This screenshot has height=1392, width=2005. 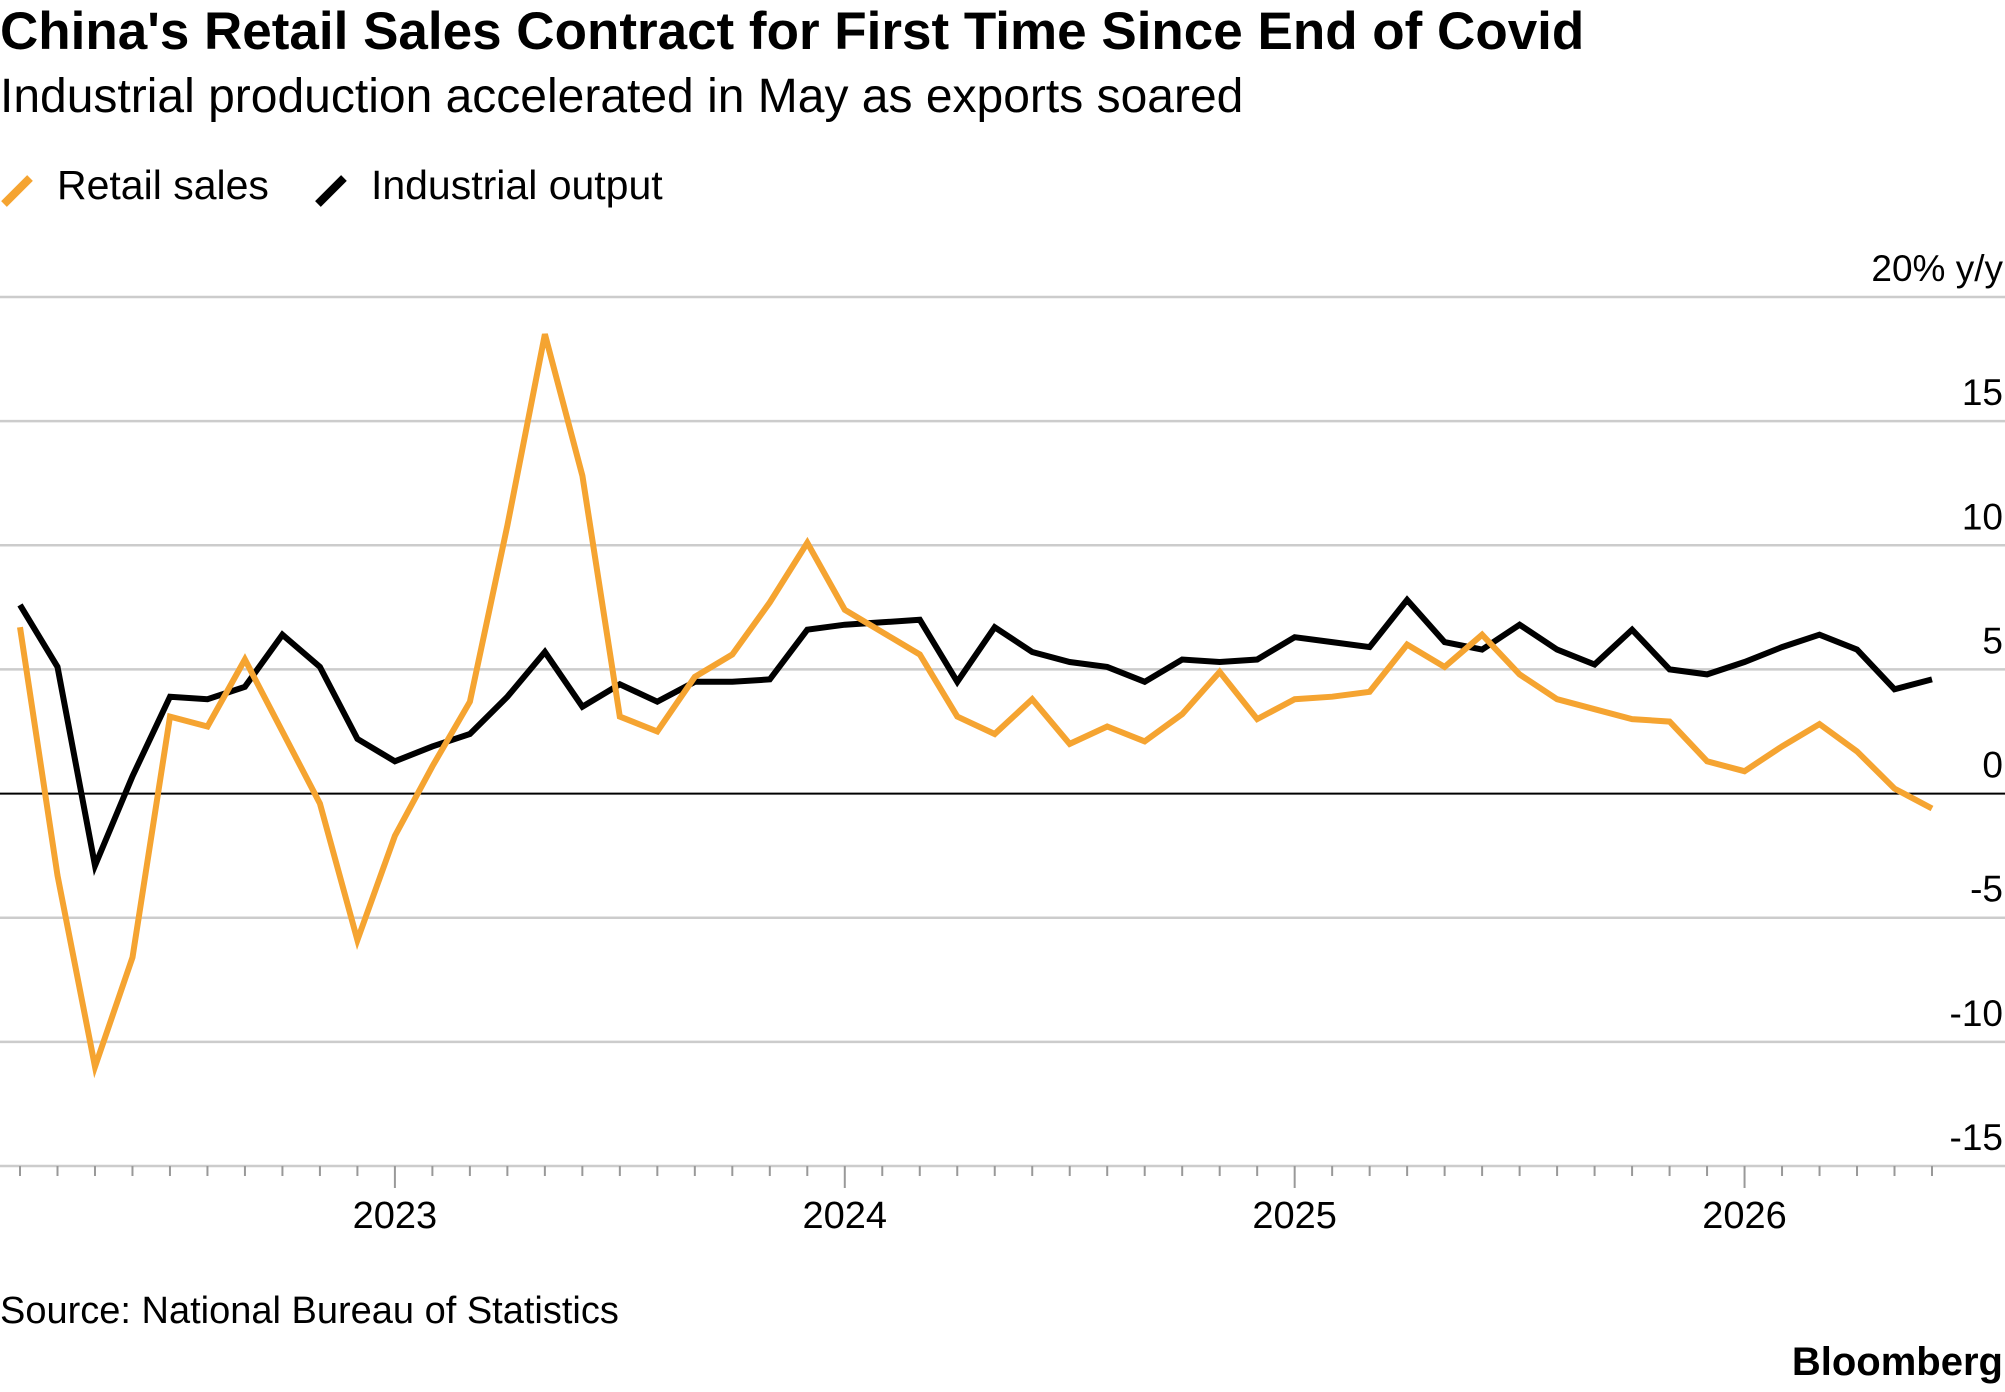 What do you see at coordinates (1976, 1013) in the screenshot?
I see `y-tick-label: -10` at bounding box center [1976, 1013].